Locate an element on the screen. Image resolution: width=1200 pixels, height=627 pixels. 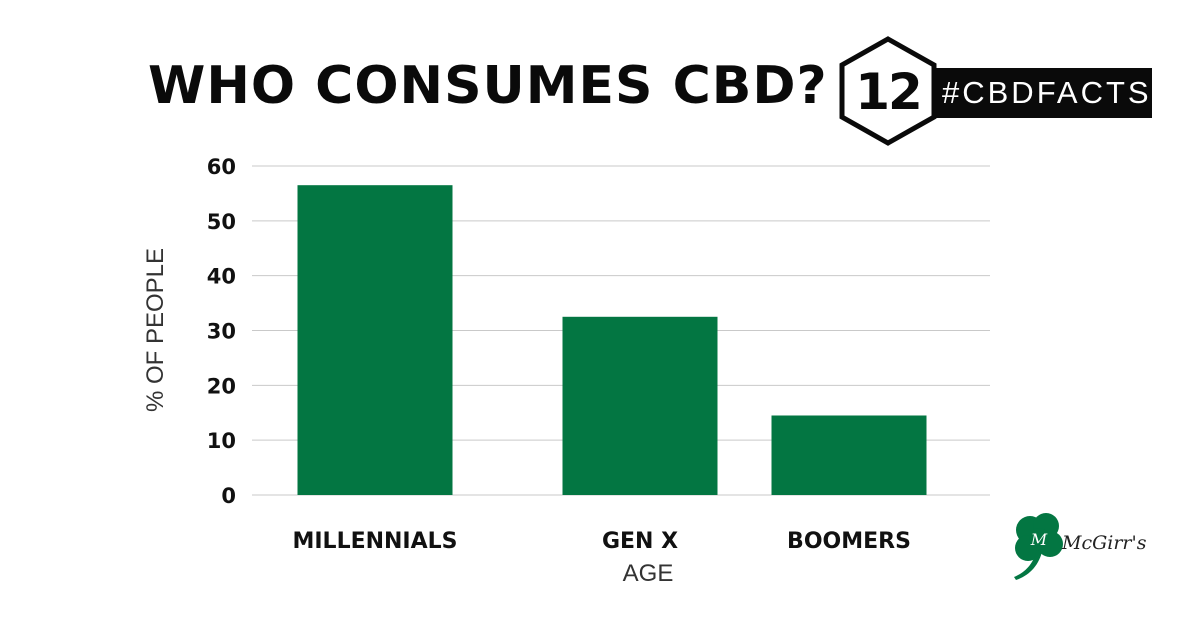
x-category-label: GEN X is located at coordinates (640, 541).